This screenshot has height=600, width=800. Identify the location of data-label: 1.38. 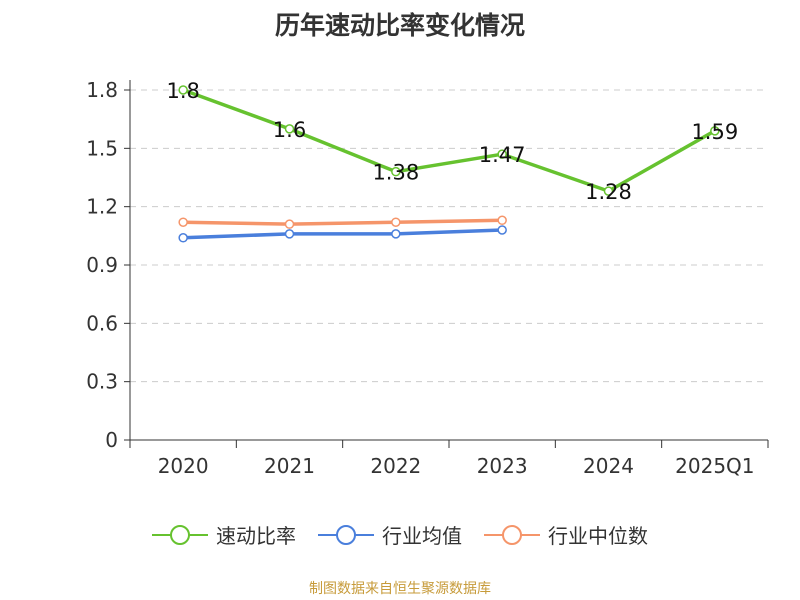
(395, 173).